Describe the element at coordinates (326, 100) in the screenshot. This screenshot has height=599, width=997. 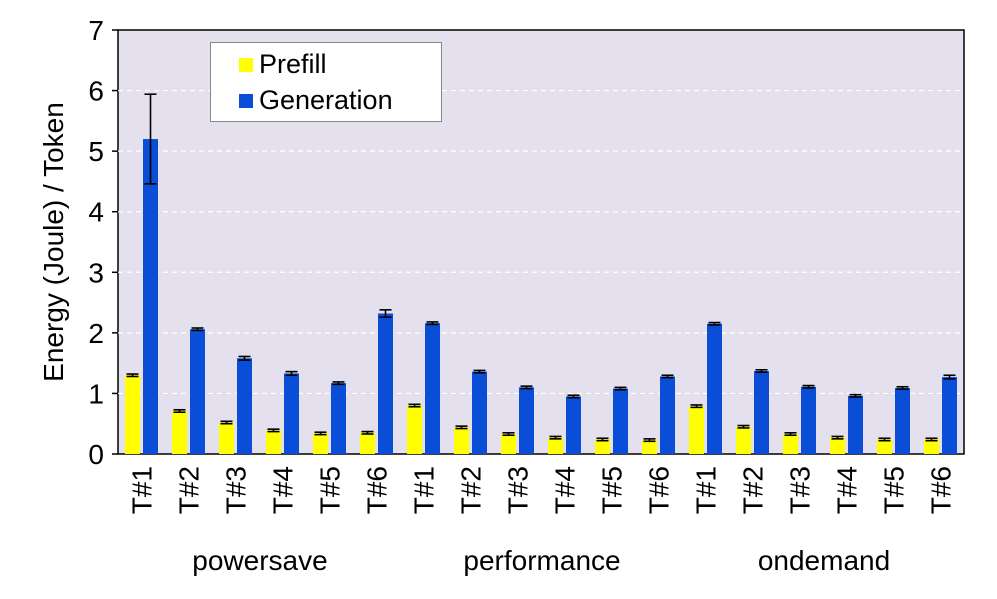
I see `legend-label-generation: Generation` at that location.